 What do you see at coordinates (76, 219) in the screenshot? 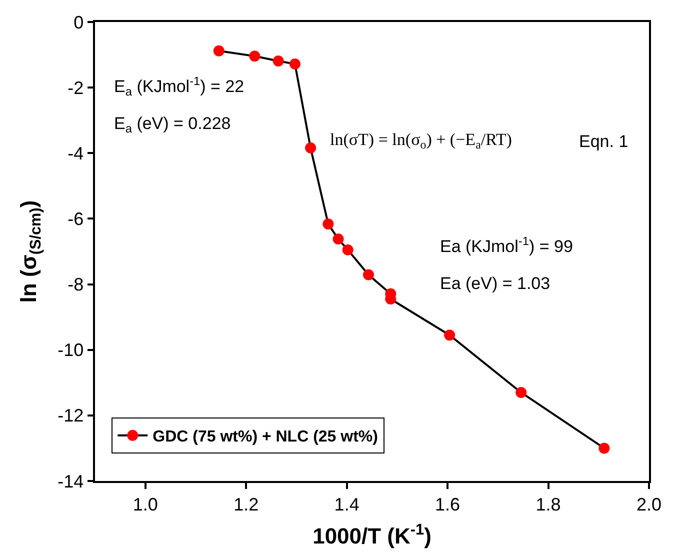
I see `y-tick-label: -6` at bounding box center [76, 219].